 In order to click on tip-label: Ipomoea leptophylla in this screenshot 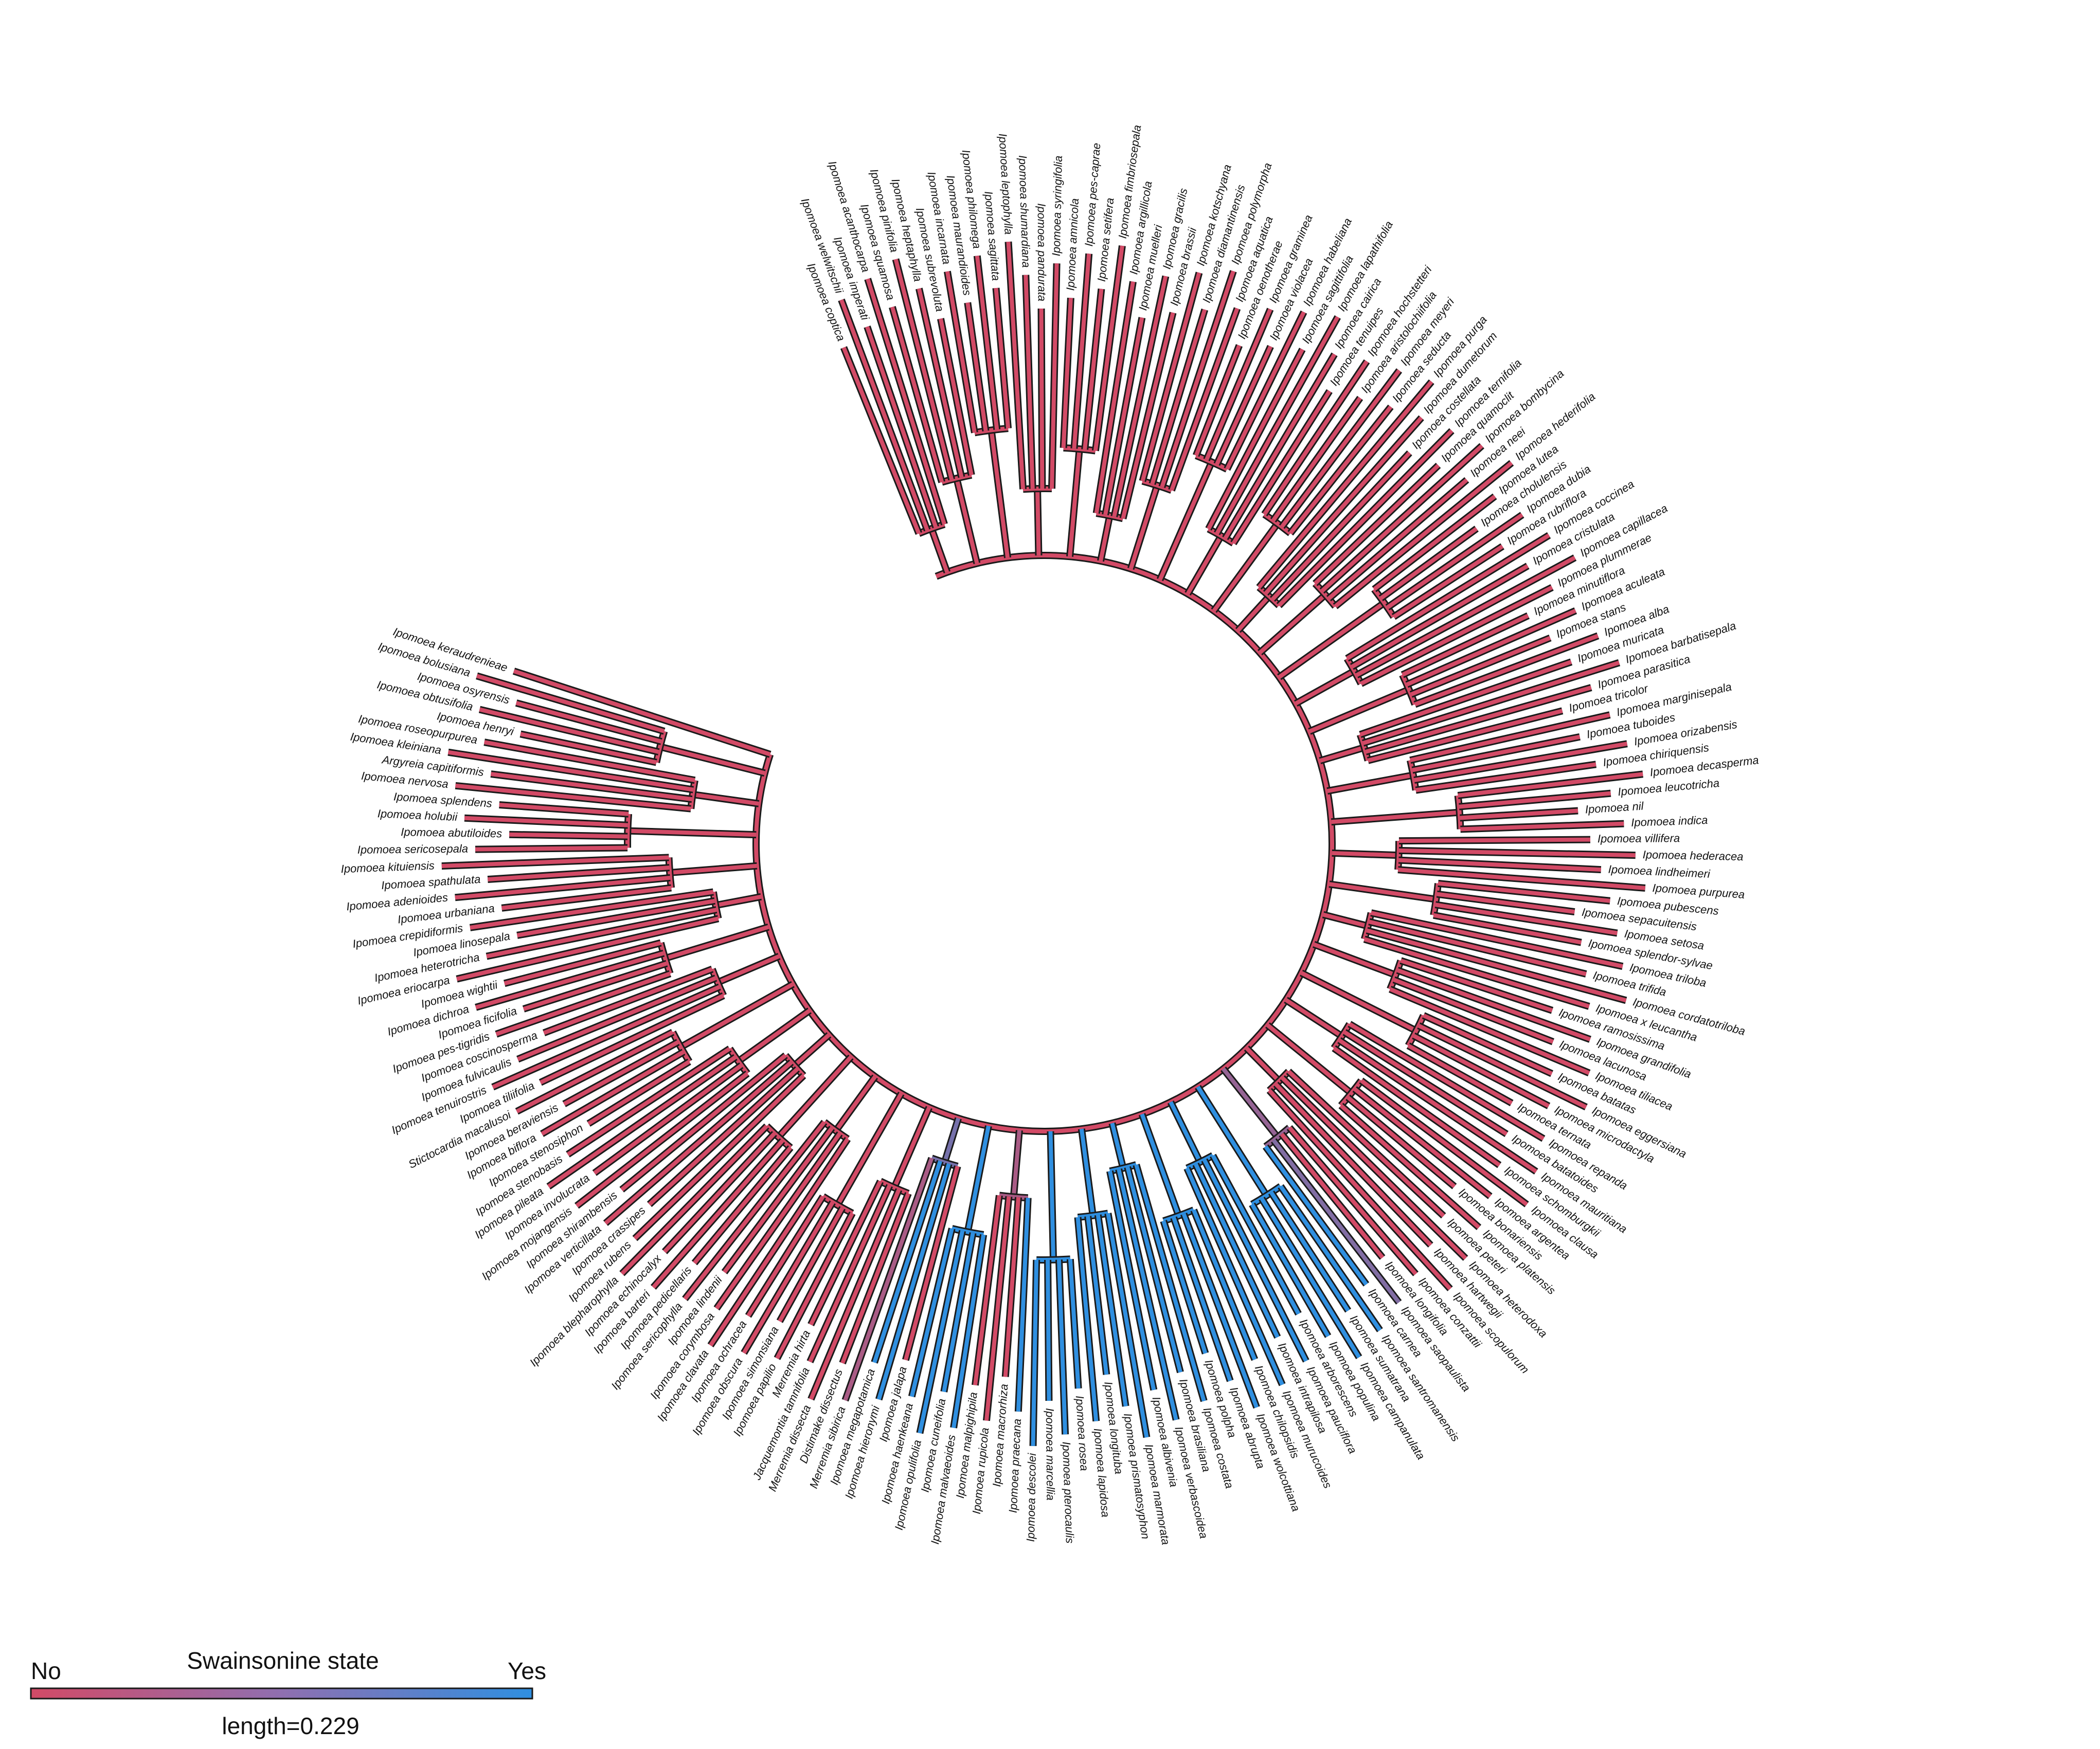, I will do `click(1006, 184)`.